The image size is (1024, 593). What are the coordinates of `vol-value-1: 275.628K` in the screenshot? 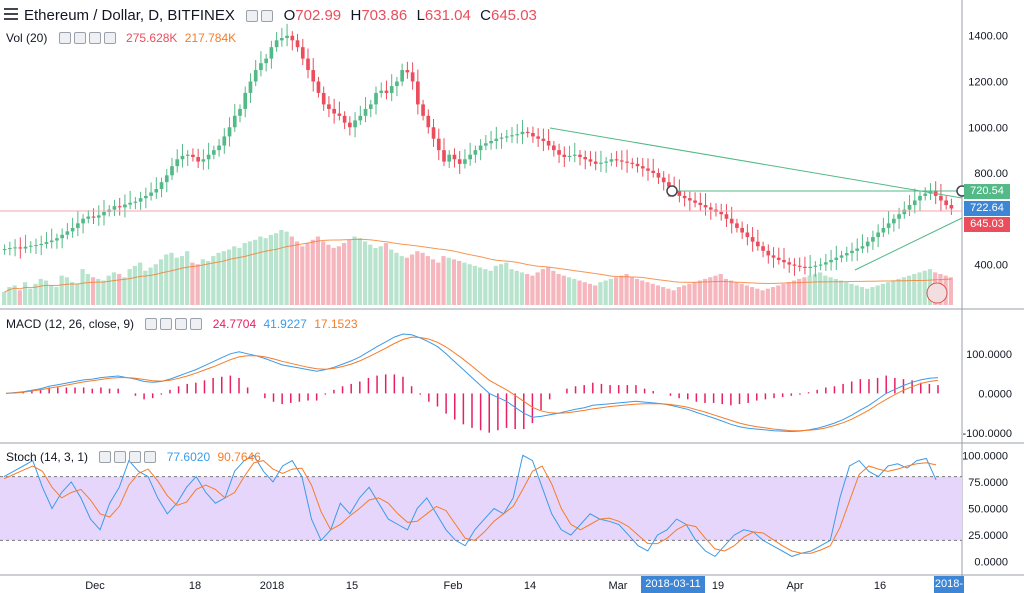 It's located at (152, 38).